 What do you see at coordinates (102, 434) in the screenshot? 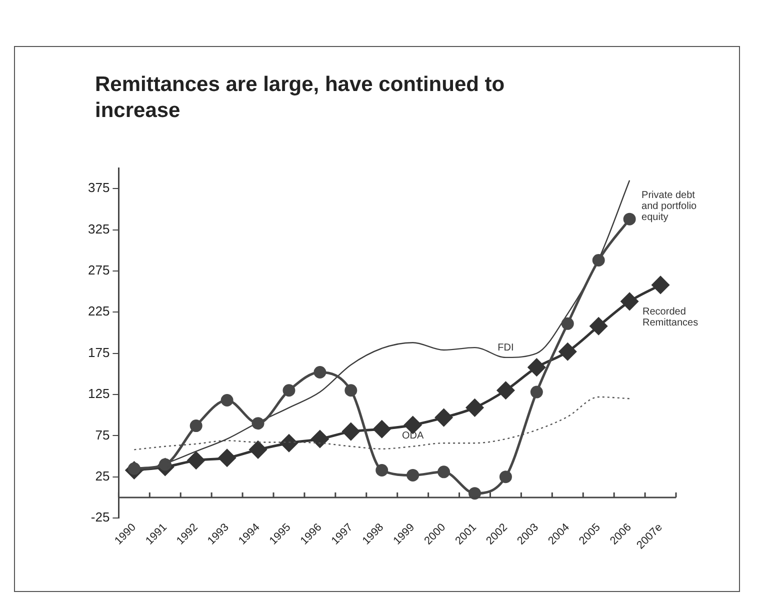
I see `y-tick-label: 75` at bounding box center [102, 434].